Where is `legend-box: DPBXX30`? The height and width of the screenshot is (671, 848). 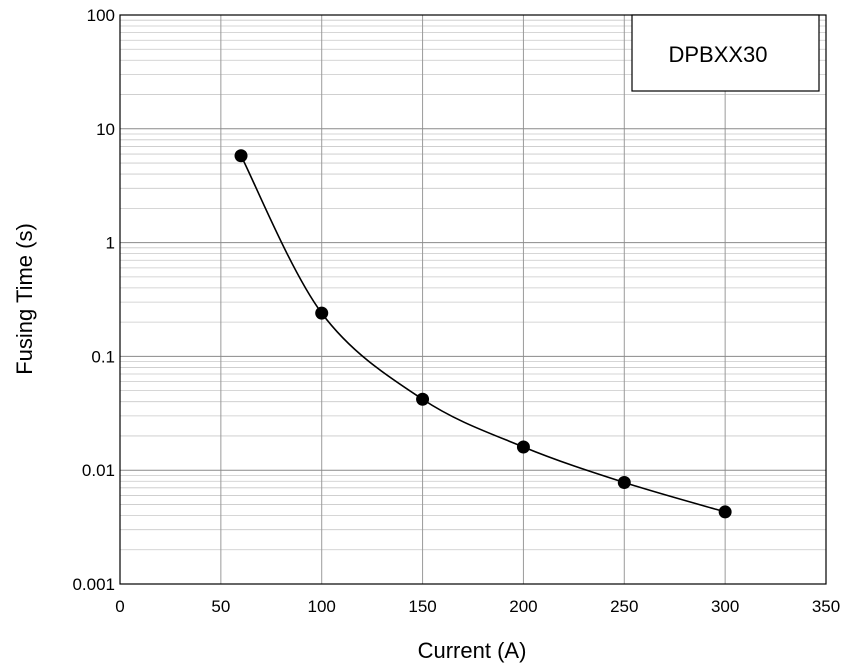
legend-box: DPBXX30 is located at coordinates (725, 53).